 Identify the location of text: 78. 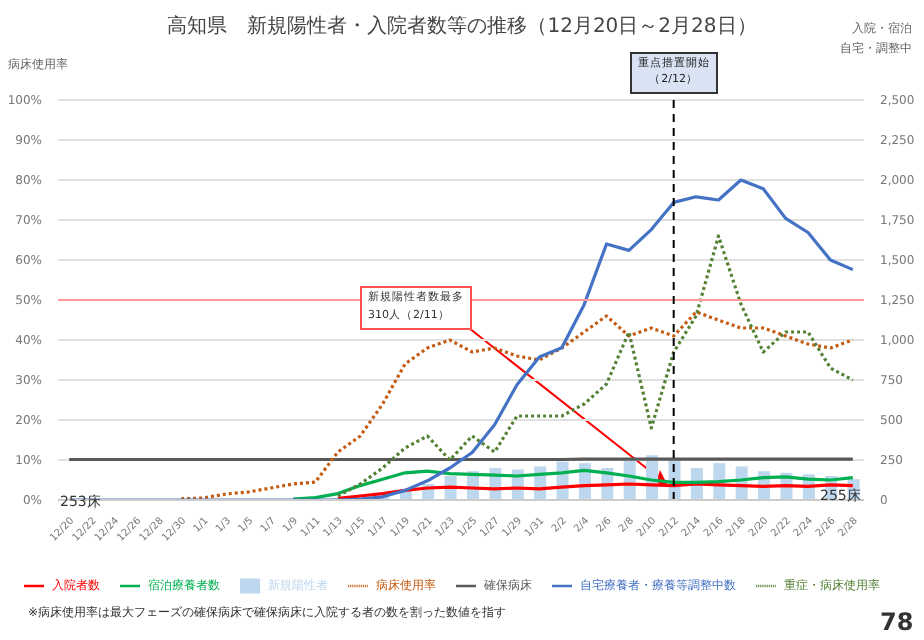
(897, 622).